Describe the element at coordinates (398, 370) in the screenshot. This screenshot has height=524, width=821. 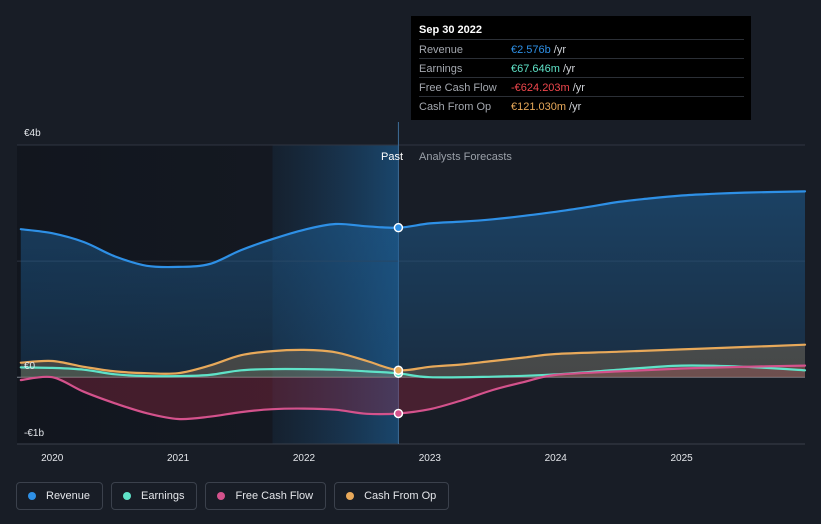
I see `marker-cash-from-op` at that location.